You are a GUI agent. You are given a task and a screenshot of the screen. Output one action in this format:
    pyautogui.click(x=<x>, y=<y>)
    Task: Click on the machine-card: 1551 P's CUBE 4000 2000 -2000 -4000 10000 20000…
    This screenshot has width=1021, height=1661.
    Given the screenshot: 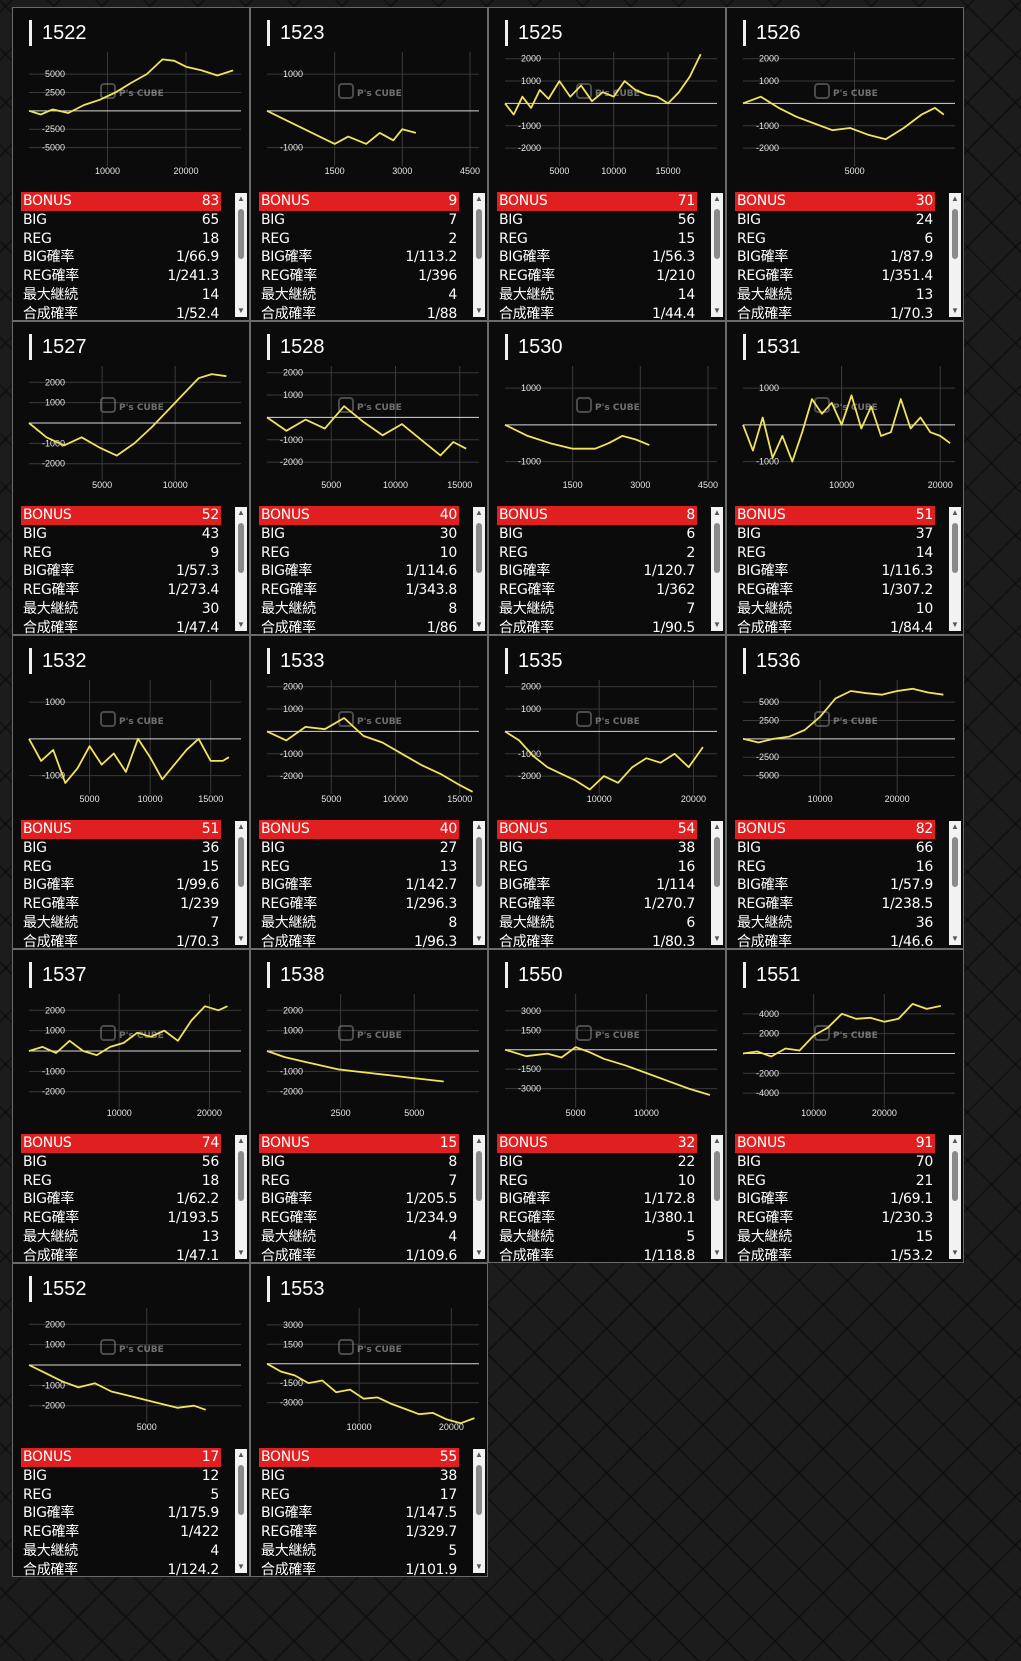 What is the action you would take?
    pyautogui.click(x=845, y=1106)
    